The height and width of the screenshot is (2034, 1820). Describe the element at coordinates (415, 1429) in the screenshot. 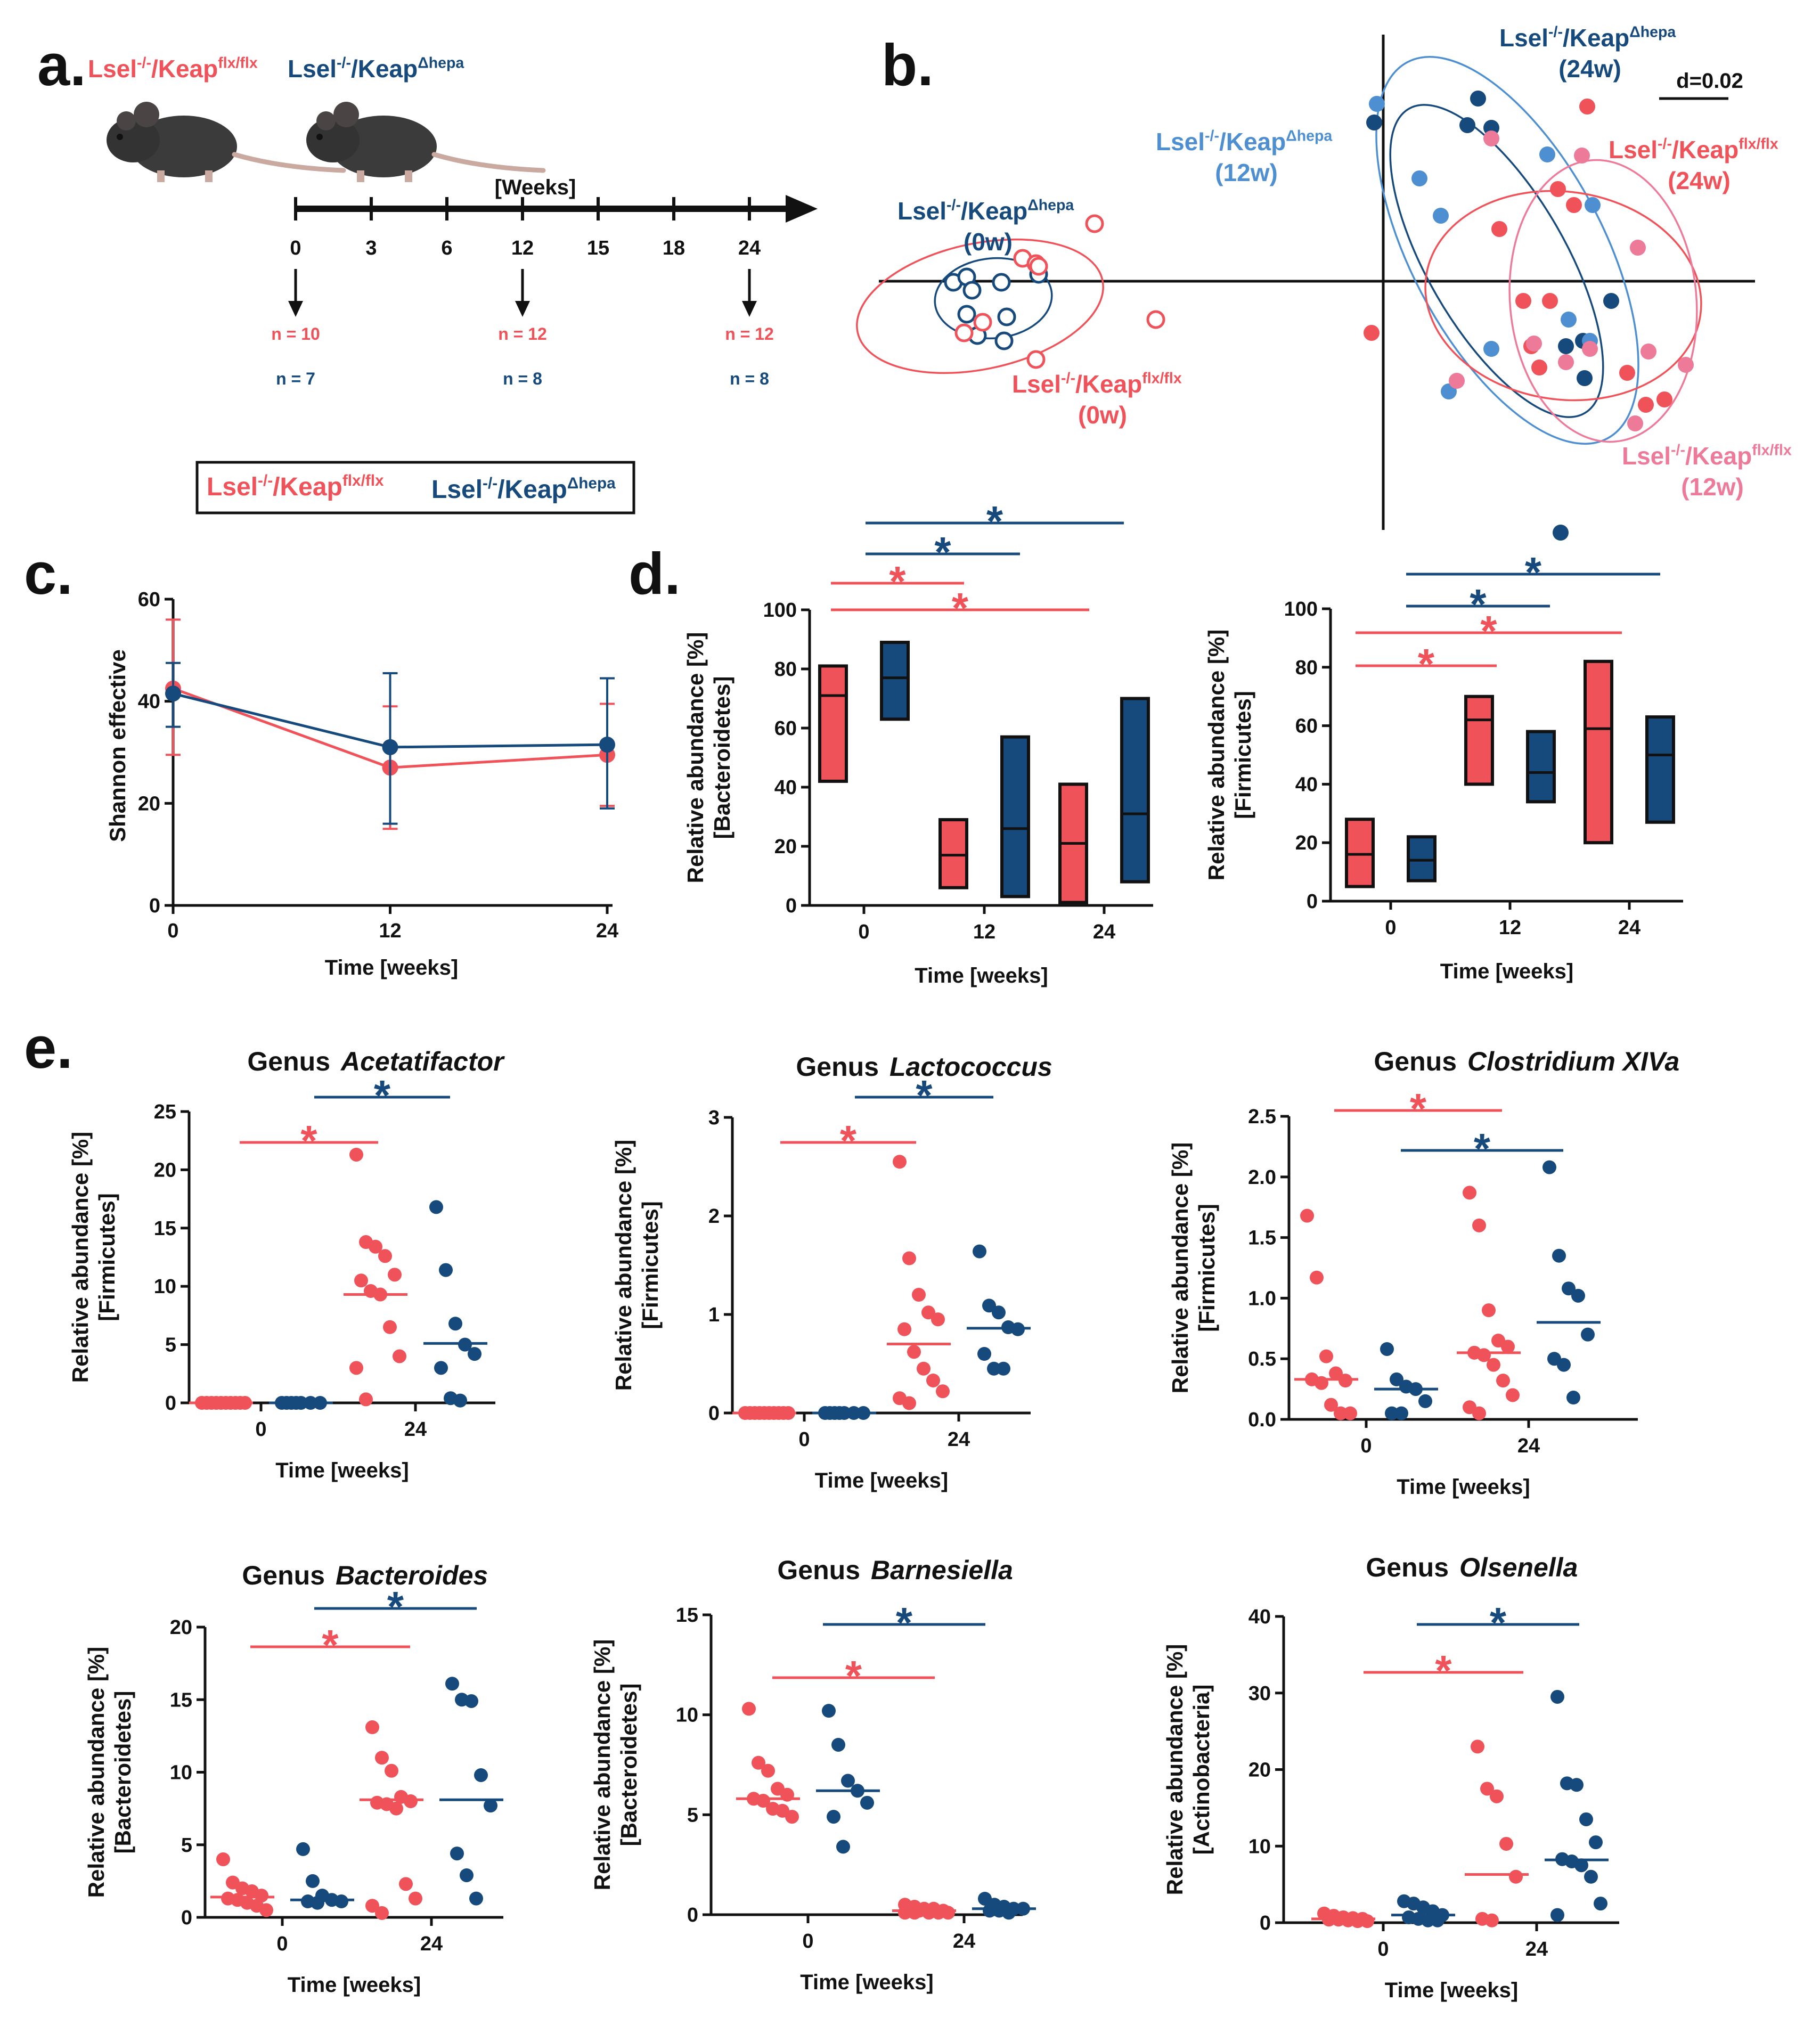

I see `e1-x-tick-label: 24` at that location.